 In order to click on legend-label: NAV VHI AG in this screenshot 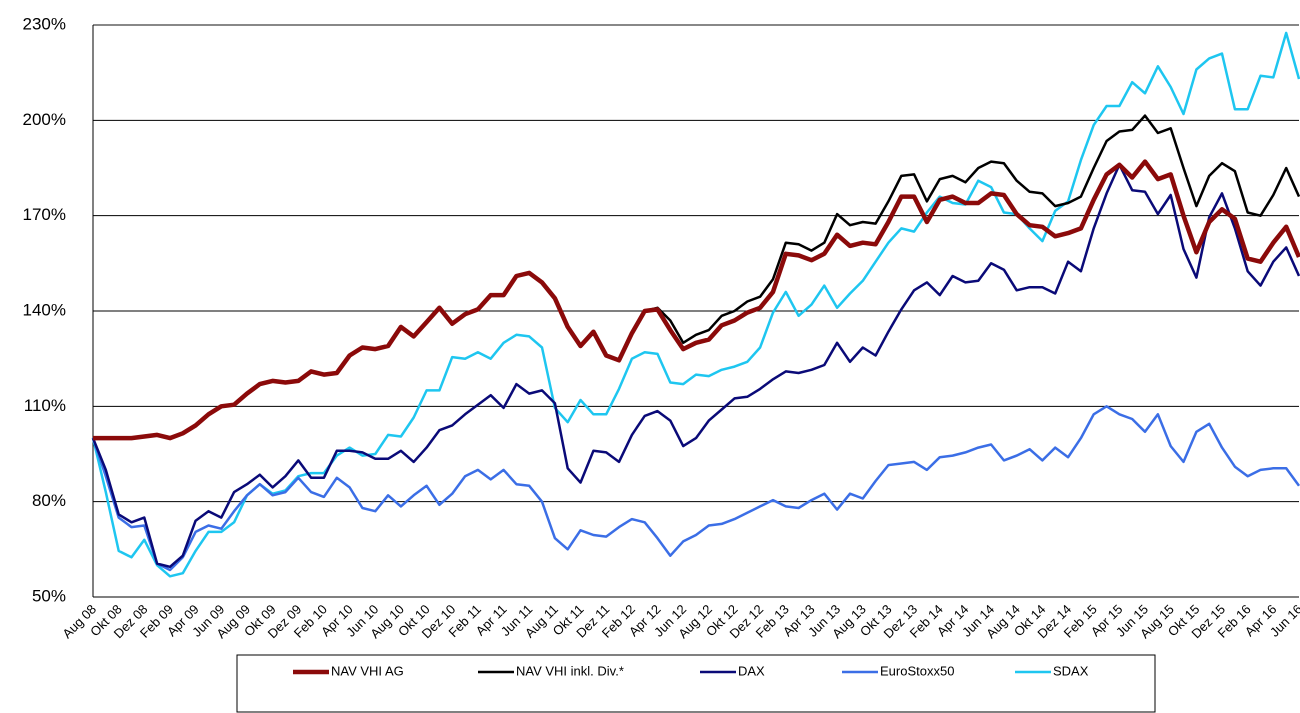, I will do `click(367, 670)`.